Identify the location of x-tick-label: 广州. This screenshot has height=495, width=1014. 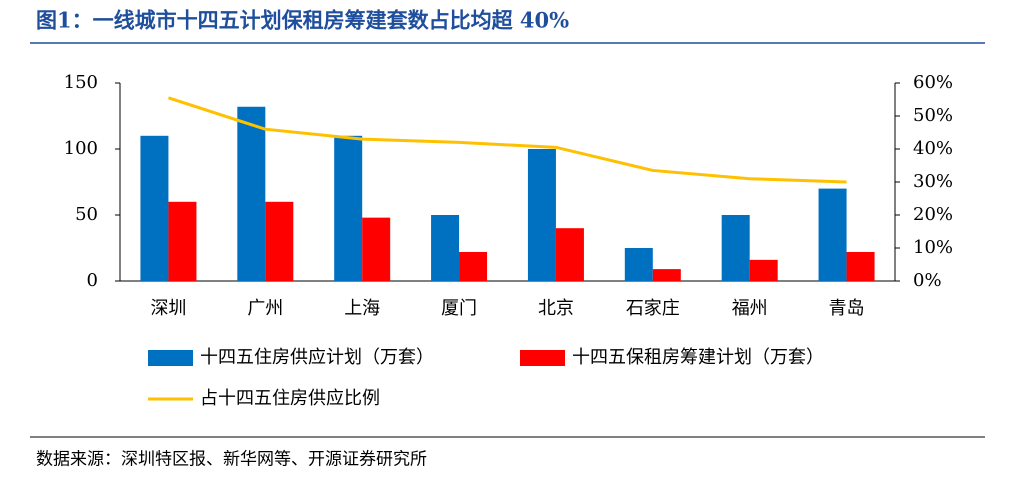
(265, 308).